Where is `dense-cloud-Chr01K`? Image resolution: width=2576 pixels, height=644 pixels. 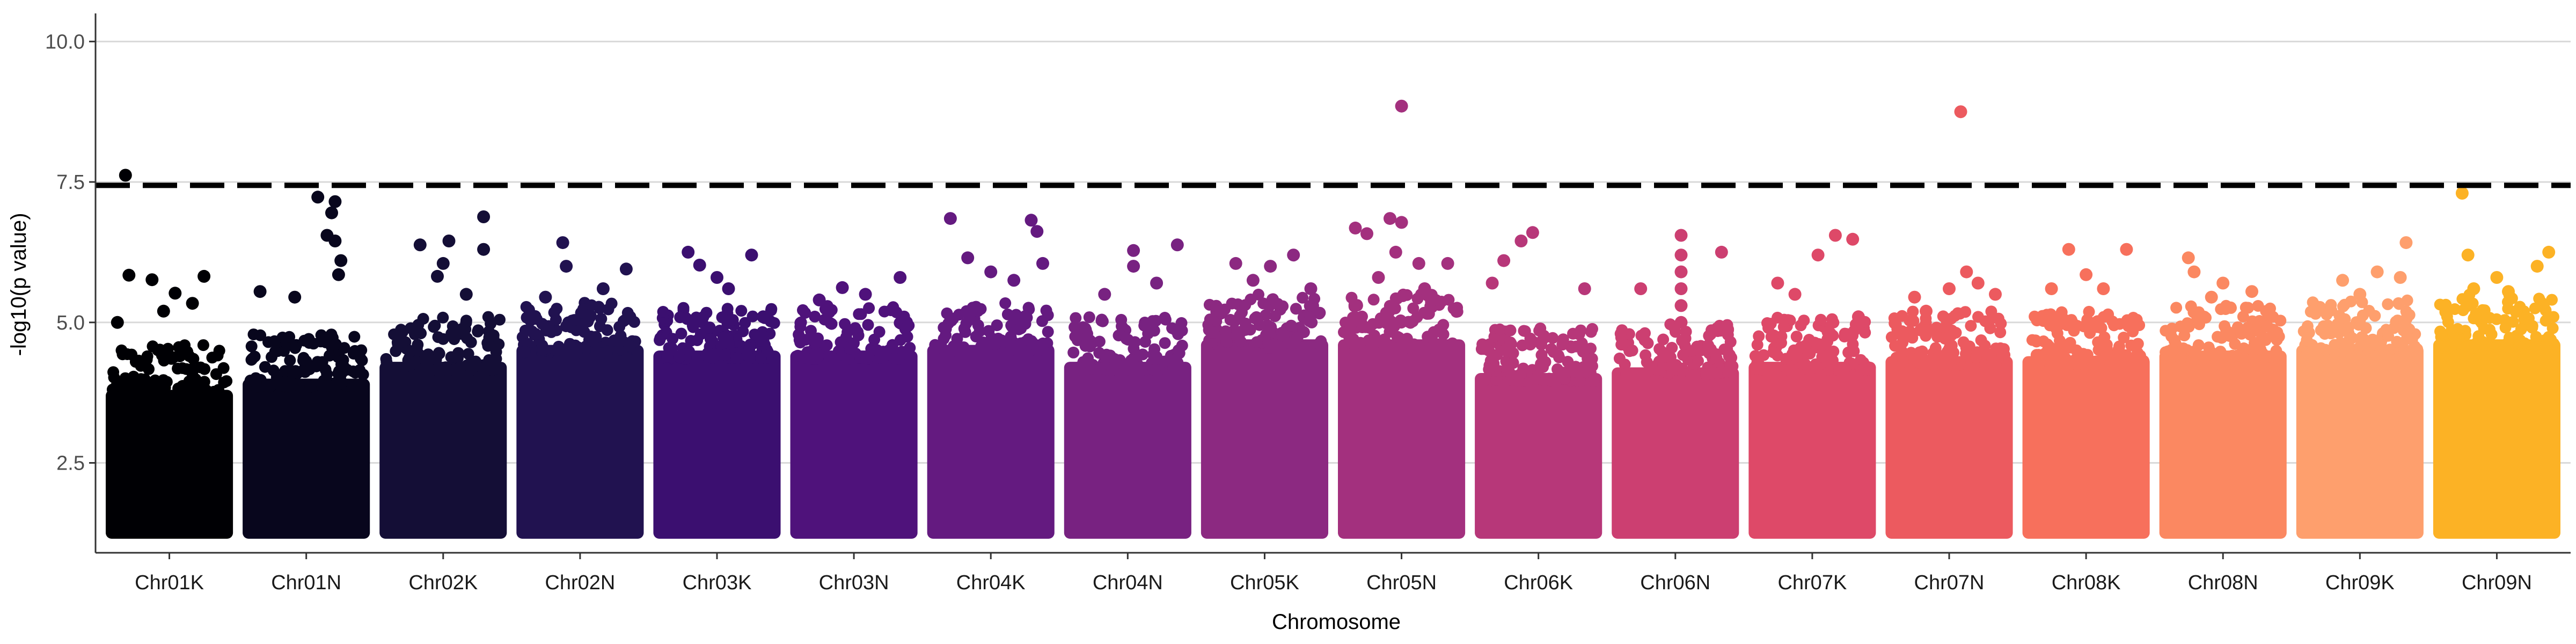 dense-cloud-Chr01K is located at coordinates (169, 464).